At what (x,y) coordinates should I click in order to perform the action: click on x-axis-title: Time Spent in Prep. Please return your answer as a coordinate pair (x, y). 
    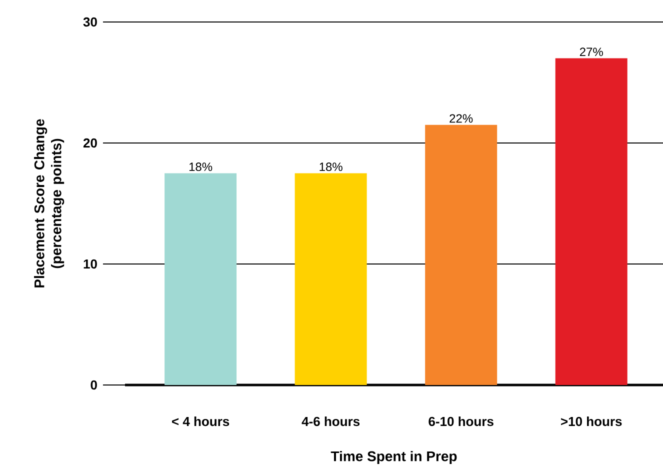
    Looking at the image, I should click on (393, 457).